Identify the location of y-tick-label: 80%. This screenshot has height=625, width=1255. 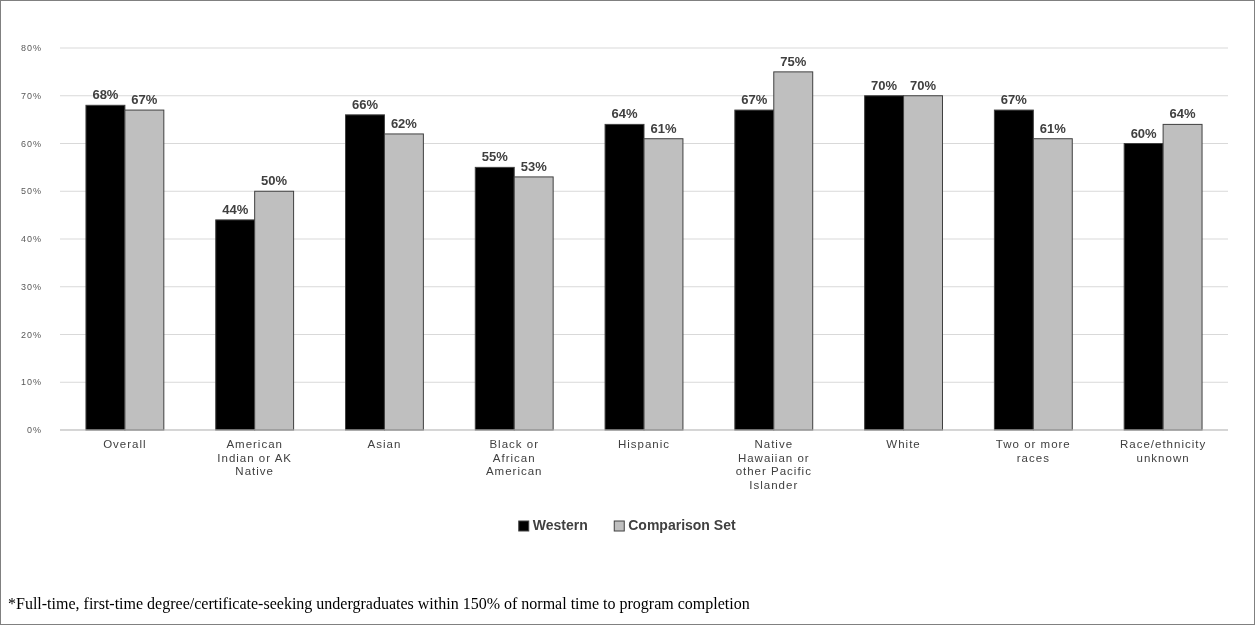
(31, 48).